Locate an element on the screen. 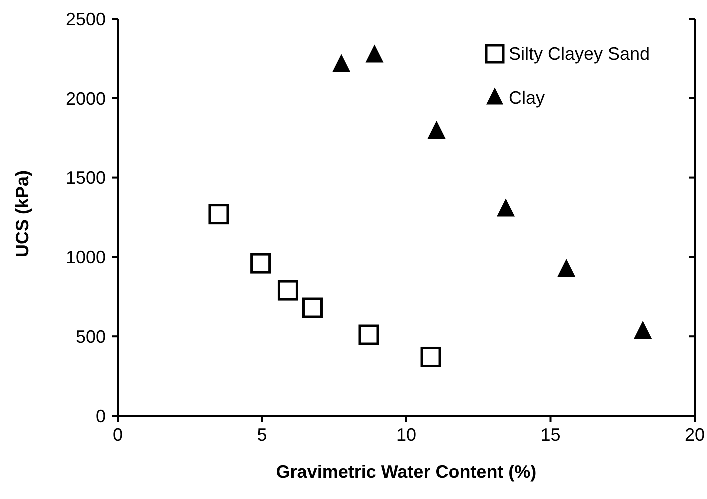 The image size is (707, 499). x-tick-label: 10 is located at coordinates (406, 434).